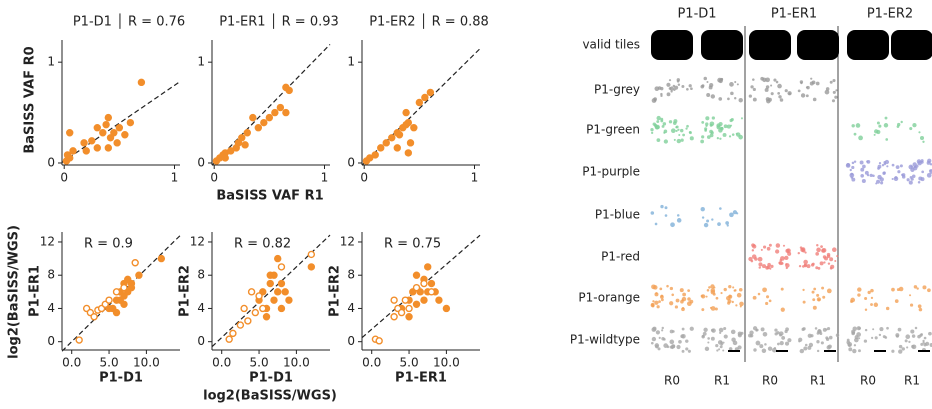  Describe the element at coordinates (30, 99) in the screenshot. I see `y-axis-label: BaSISS VAF R0` at that location.